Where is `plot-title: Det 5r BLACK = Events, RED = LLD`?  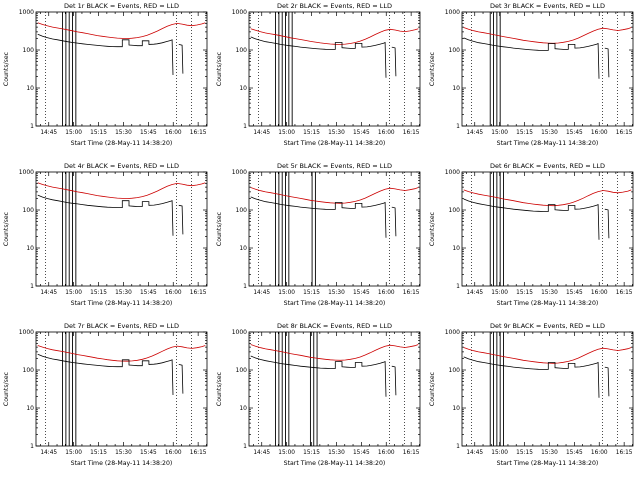
plot-title: Det 5r BLACK = Events, RED = LLD is located at coordinates (334, 166).